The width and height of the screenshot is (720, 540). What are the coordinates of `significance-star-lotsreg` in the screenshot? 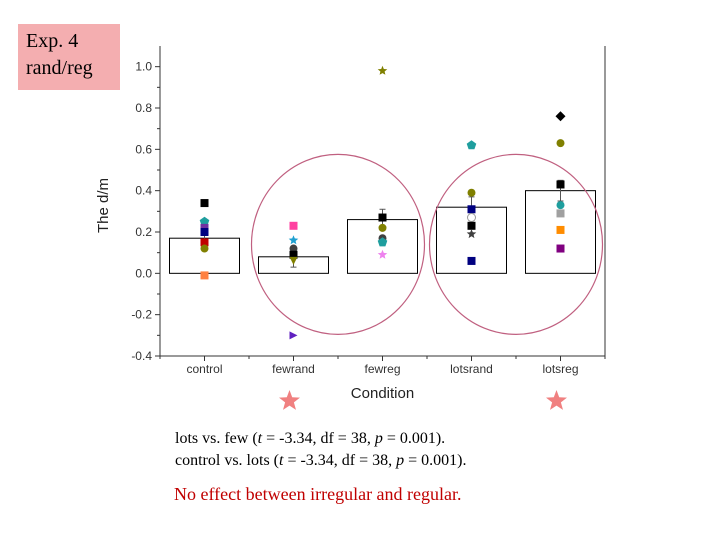 It's located at (556, 400).